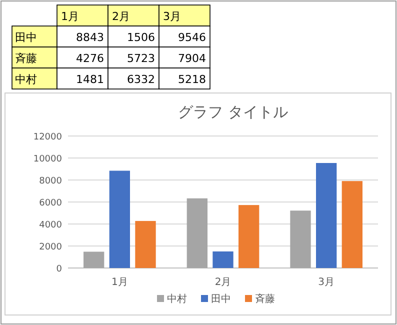 The width and height of the screenshot is (397, 325). What do you see at coordinates (192, 37) in the screenshot?
I see `data-label: 9546` at bounding box center [192, 37].